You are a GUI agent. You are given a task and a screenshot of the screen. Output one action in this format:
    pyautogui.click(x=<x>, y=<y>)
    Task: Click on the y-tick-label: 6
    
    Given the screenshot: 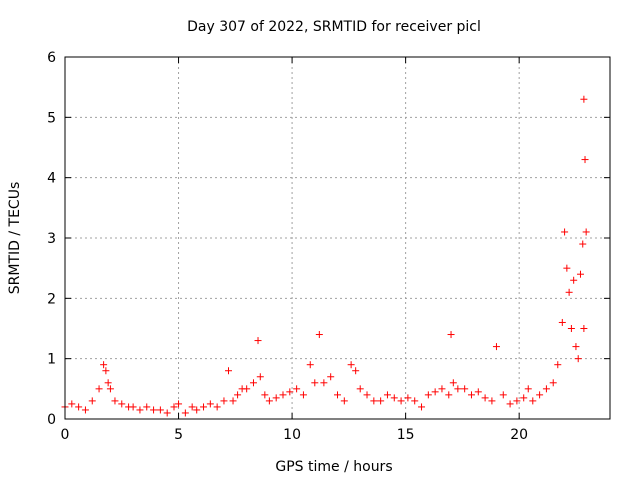 What is the action you would take?
    pyautogui.click(x=51, y=58)
    